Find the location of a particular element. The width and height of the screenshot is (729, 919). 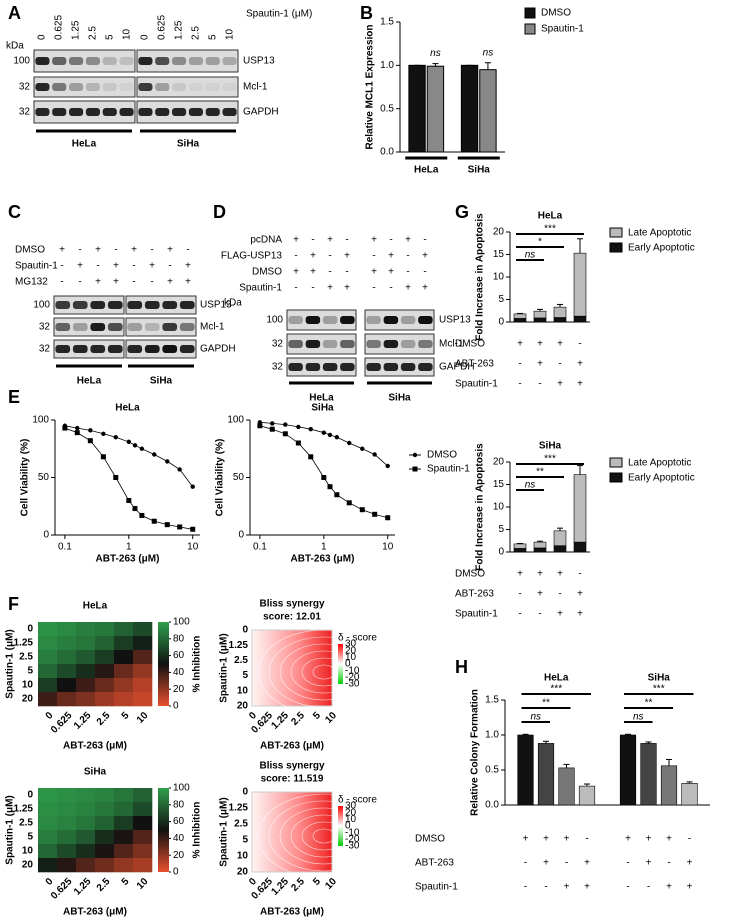

x-tick-label: 2.5 is located at coordinates (298, 719).